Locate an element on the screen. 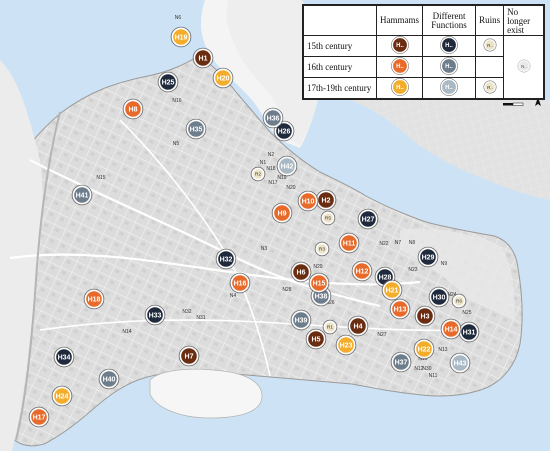  marker-h5: H5 is located at coordinates (316, 339).